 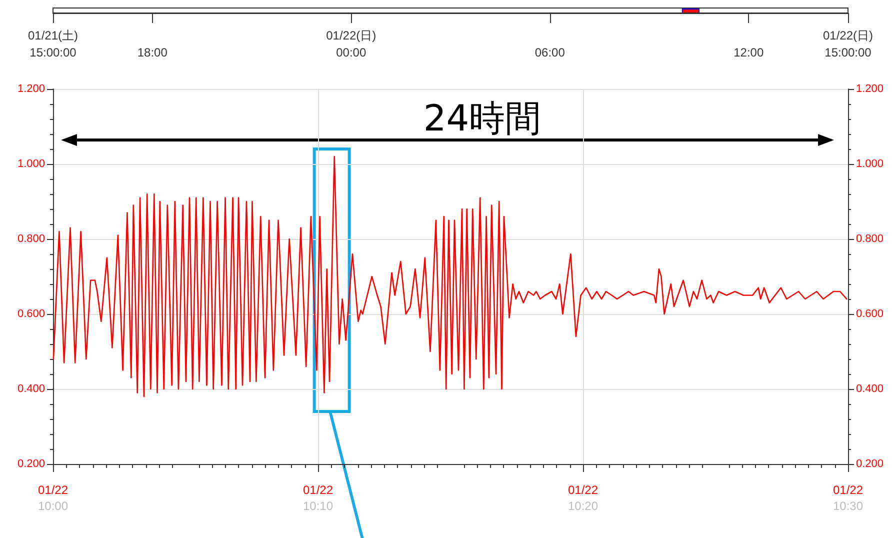 What do you see at coordinates (53, 498) in the screenshot?
I see `x-tick-label: 01/22 10:00` at bounding box center [53, 498].